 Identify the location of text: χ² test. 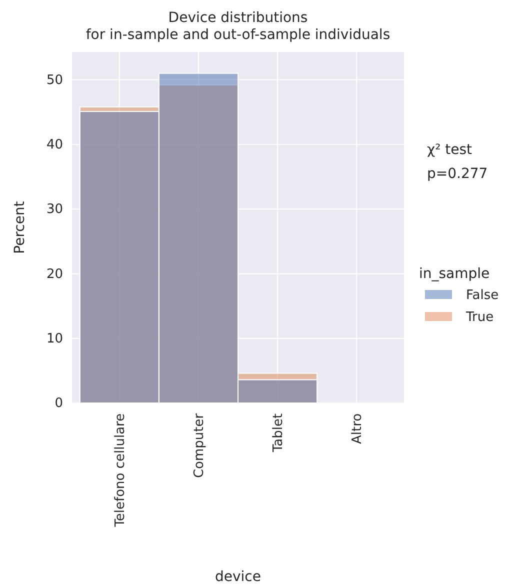
(450, 150).